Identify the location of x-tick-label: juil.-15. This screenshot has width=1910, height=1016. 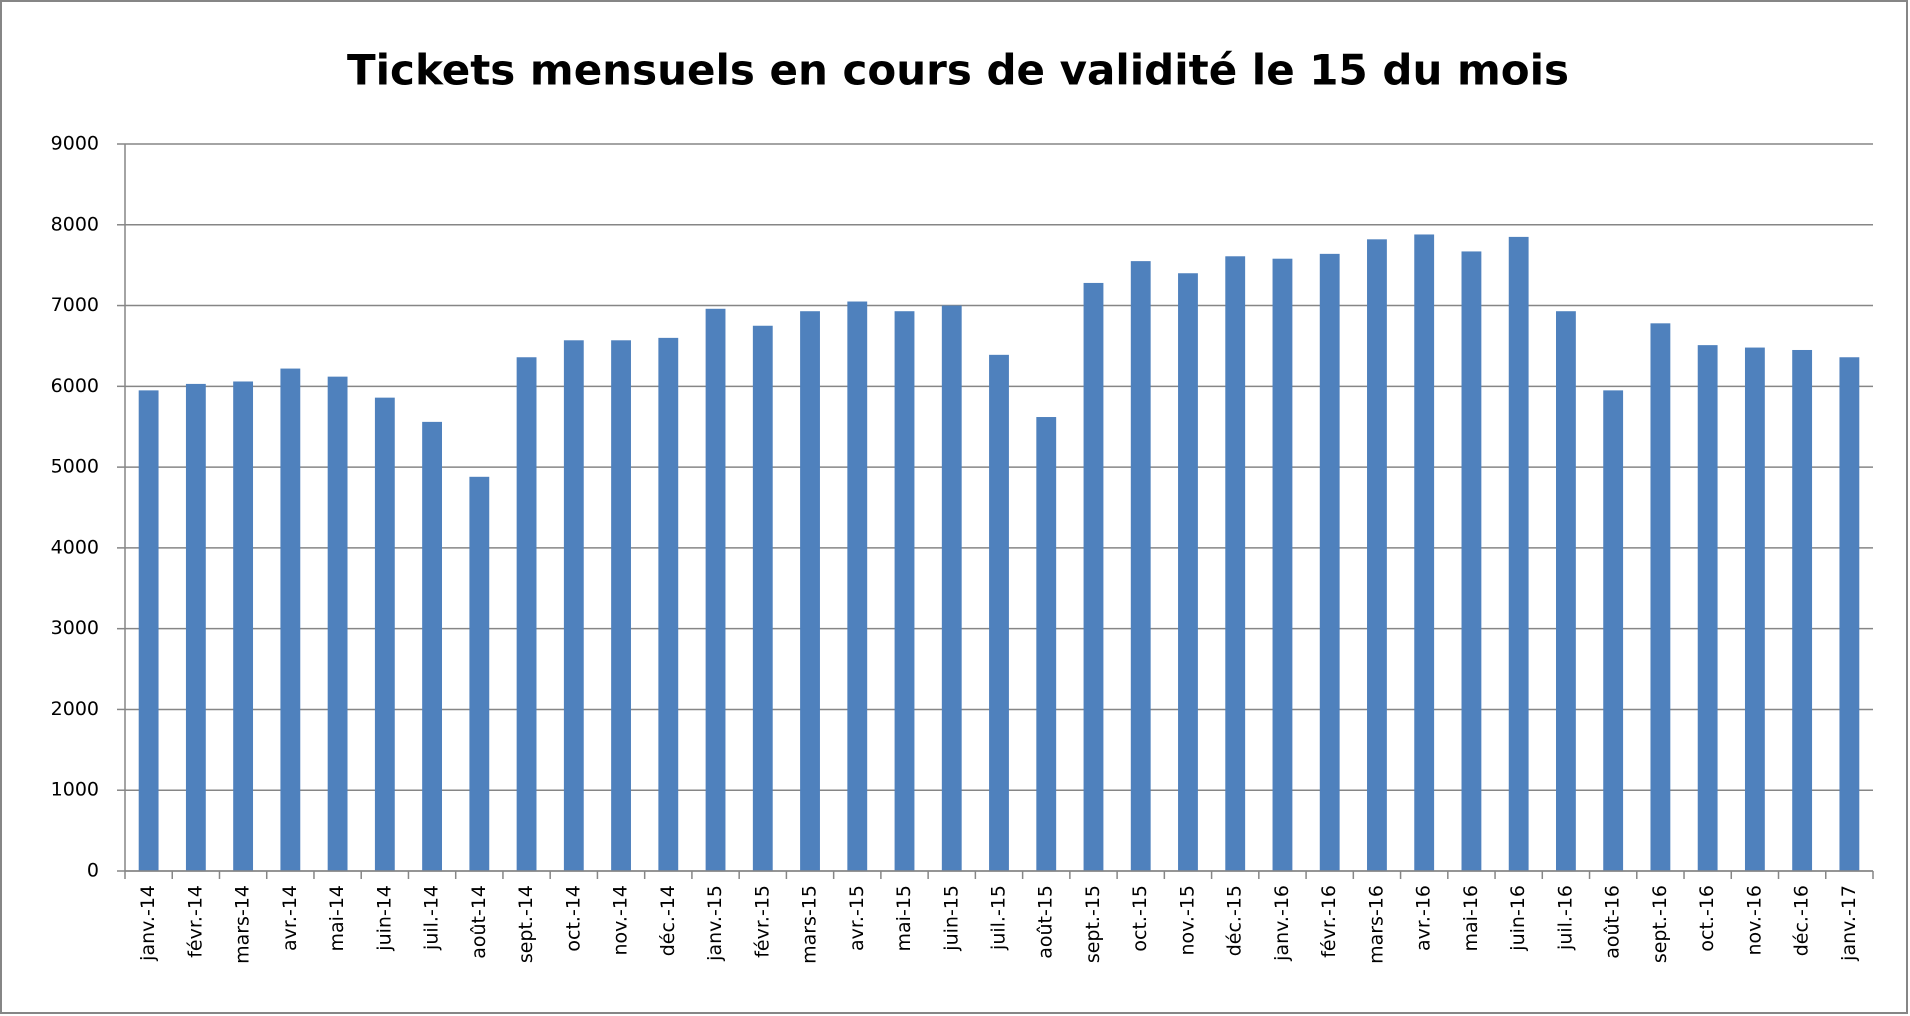
(999, 918).